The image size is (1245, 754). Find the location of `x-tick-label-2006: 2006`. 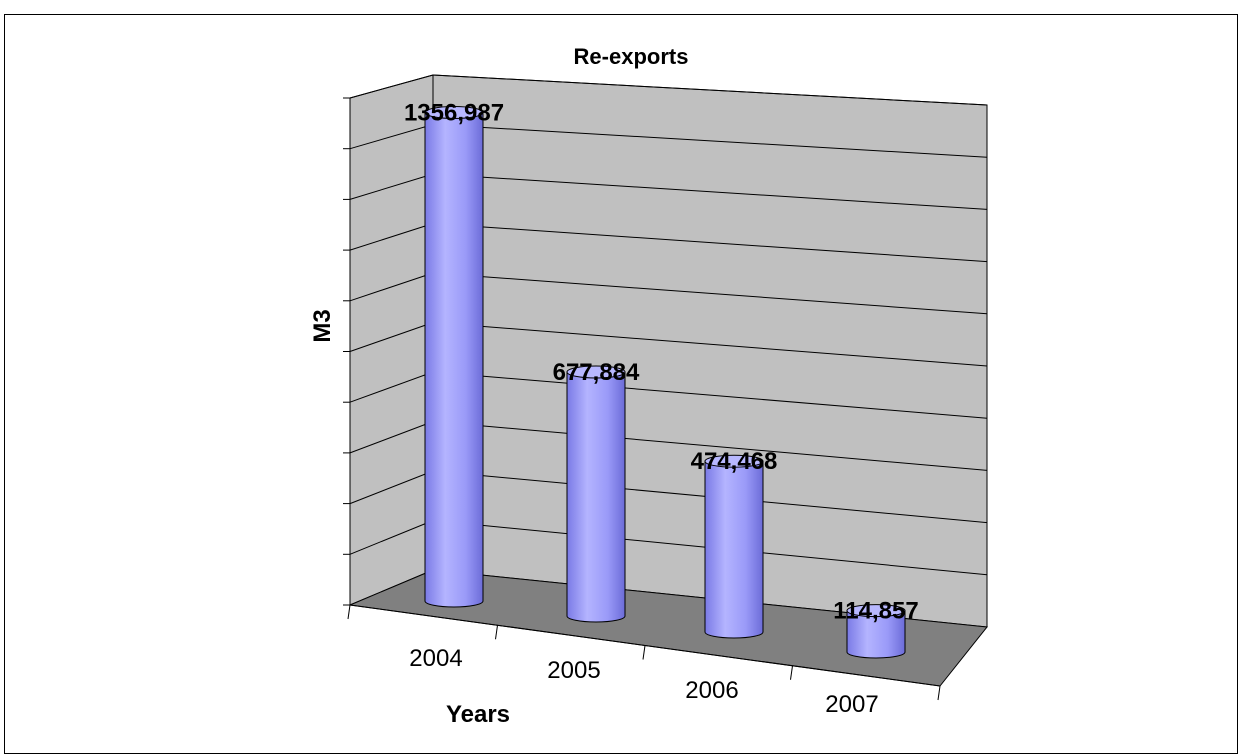

x-tick-label-2006: 2006 is located at coordinates (711, 690).